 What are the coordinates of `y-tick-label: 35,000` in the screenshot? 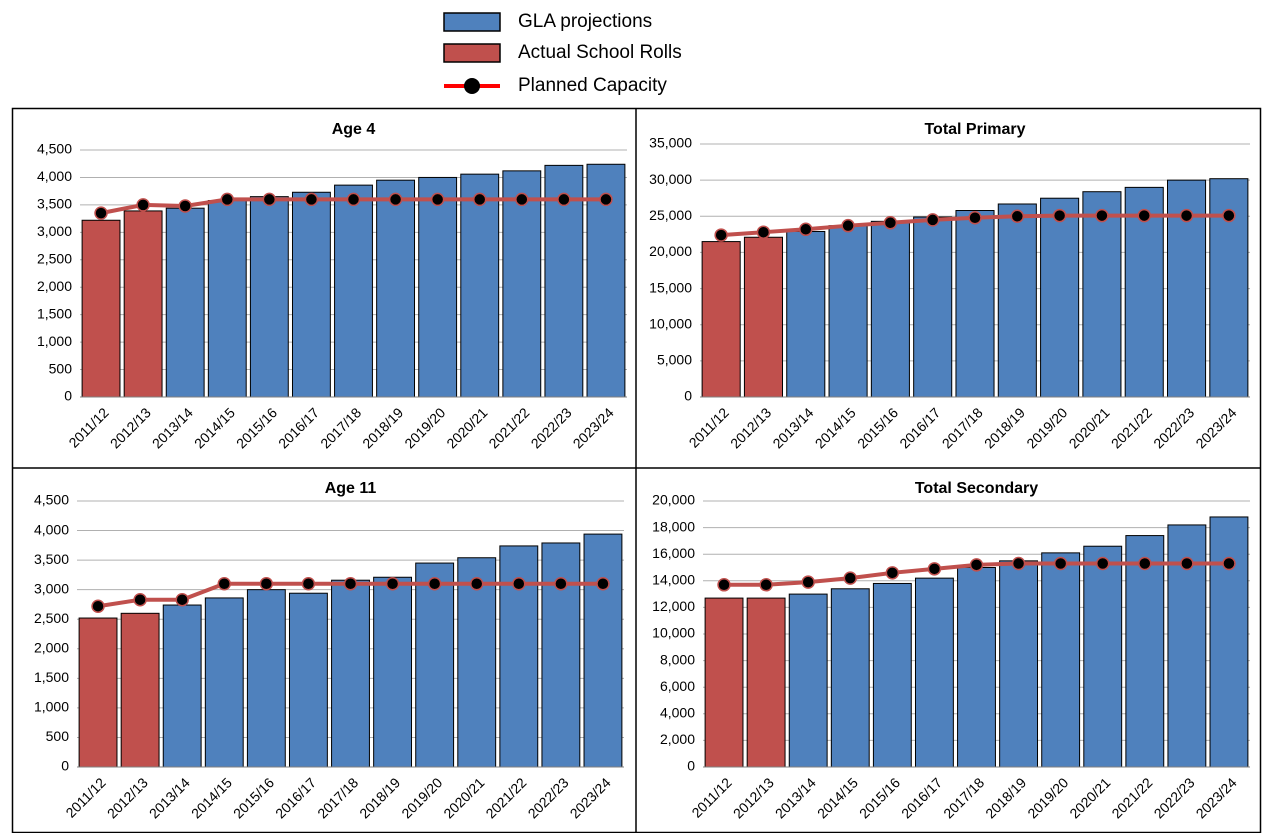 It's located at (670, 143).